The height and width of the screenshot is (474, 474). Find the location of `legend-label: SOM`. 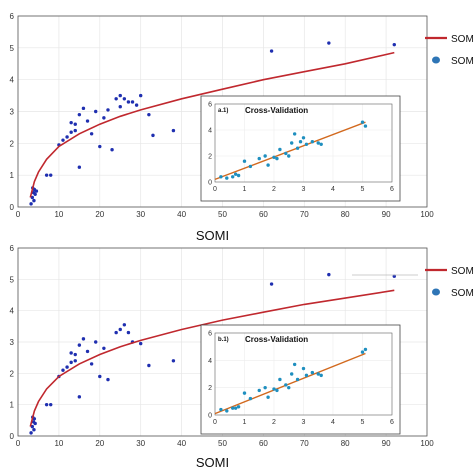

legend-label: SOM is located at coordinates (462, 293).